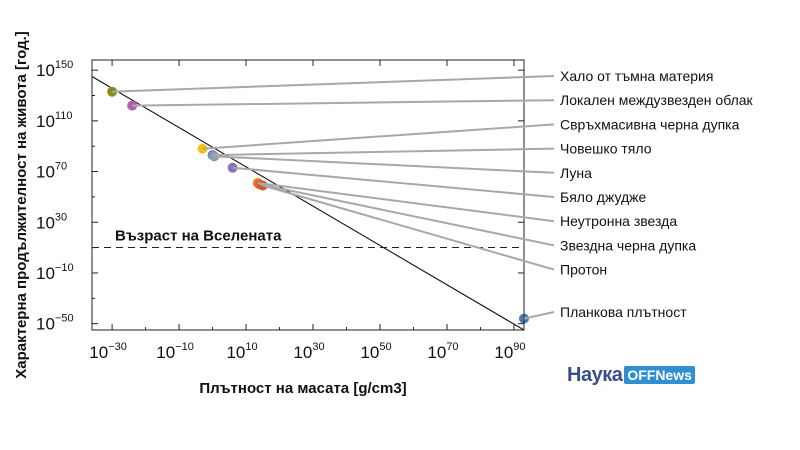 Image resolution: width=800 pixels, height=450 pixels. Describe the element at coordinates (241, 351) in the screenshot. I see `x-tick-label: 1010` at that location.